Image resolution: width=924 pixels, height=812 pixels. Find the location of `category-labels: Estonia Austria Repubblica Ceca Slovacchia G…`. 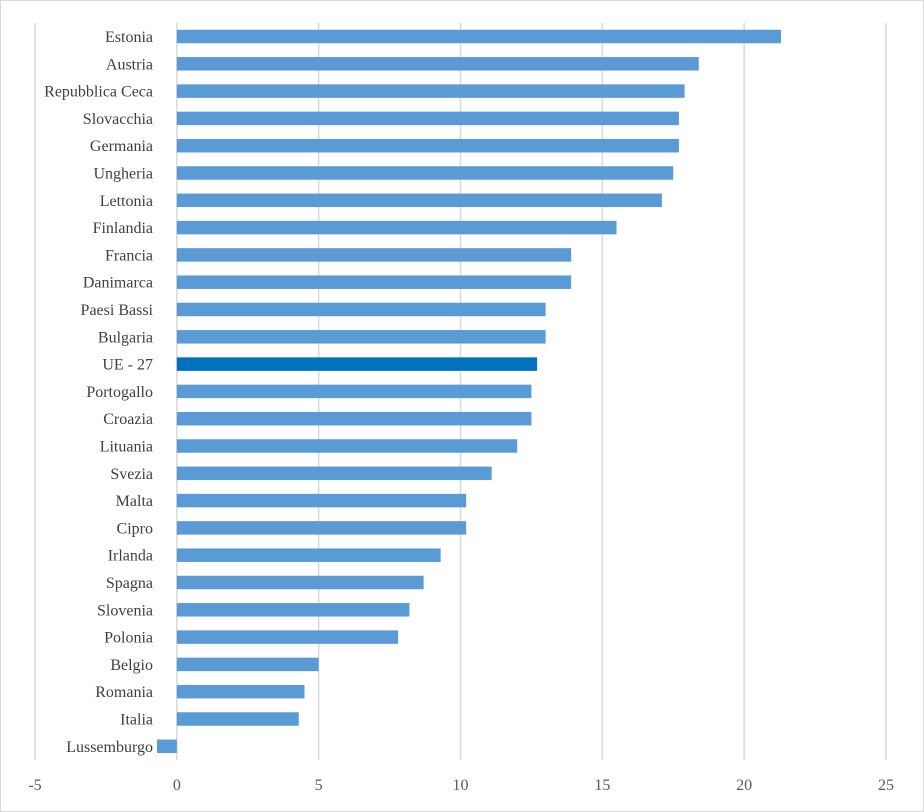

category-labels: Estonia Austria Repubblica Ceca Slovacchia G… is located at coordinates (98, 392).